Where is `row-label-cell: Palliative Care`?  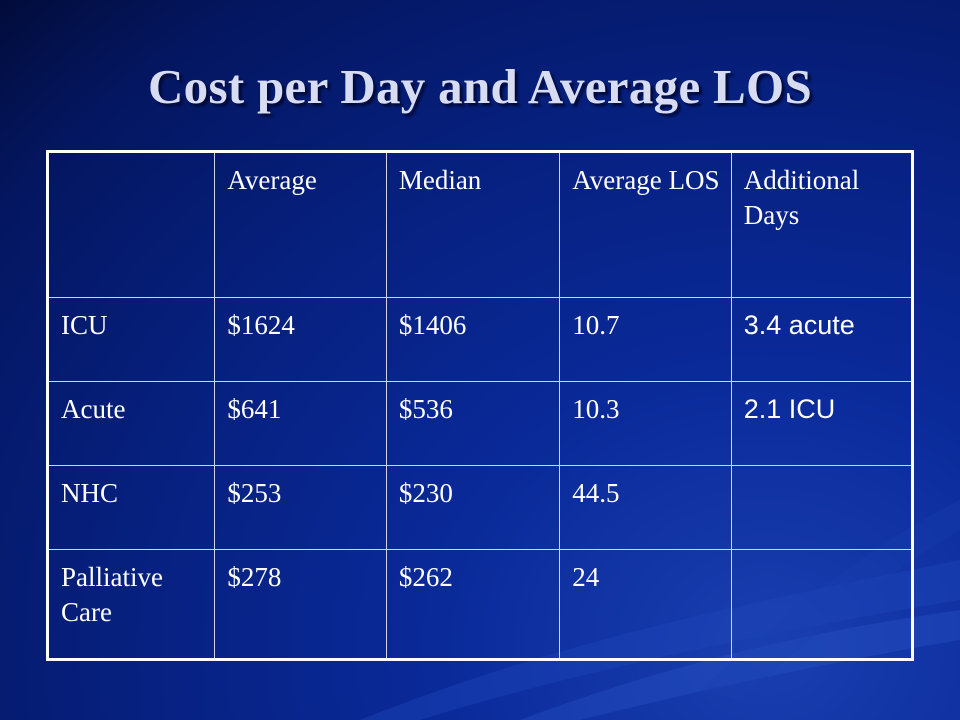
row-label-cell: Palliative Care is located at coordinates (131, 604).